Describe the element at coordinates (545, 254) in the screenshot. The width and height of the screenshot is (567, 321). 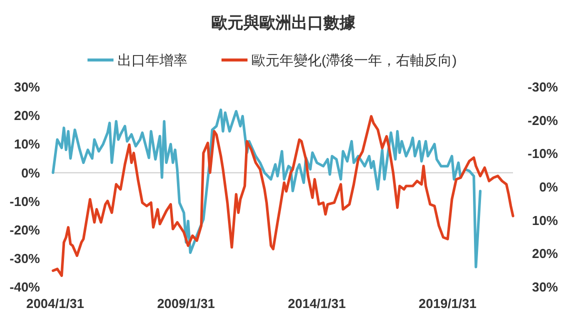
I see `y2-tick-label: 20%` at that location.